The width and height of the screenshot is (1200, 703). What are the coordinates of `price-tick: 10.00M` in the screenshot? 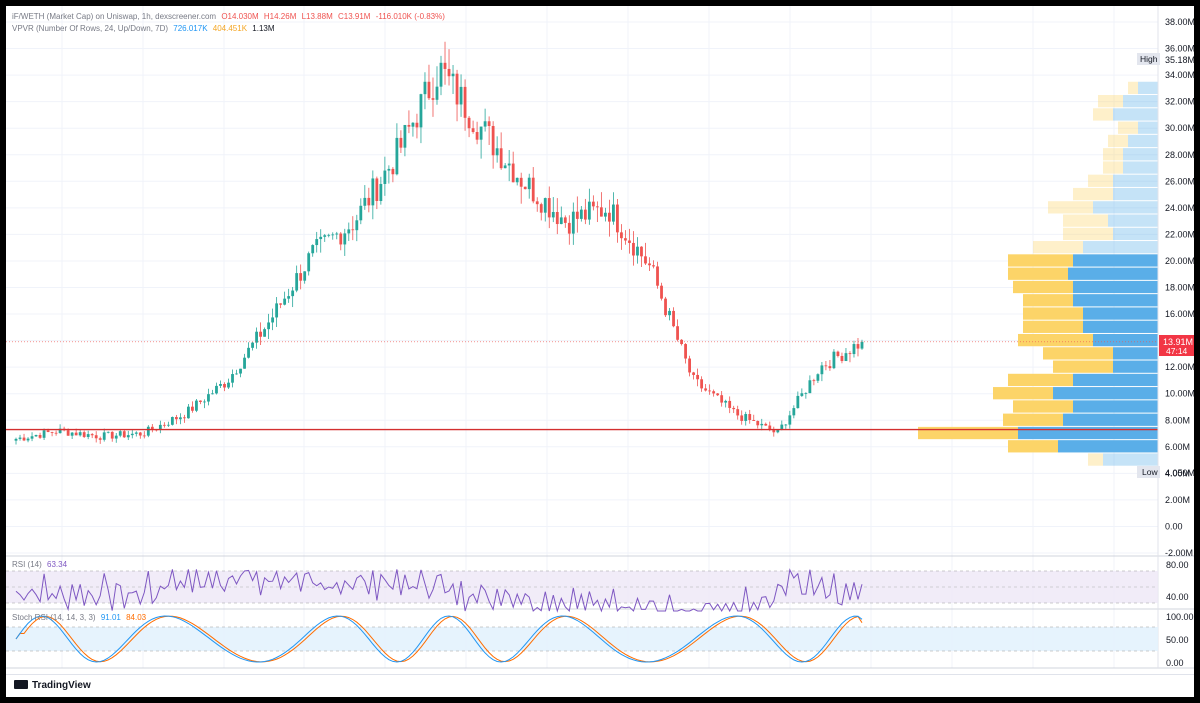 It's located at (1179, 394).